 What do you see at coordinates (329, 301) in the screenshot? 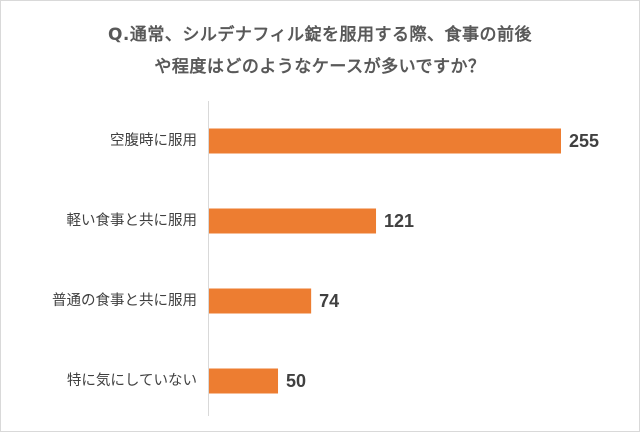
I see `value-label-3: 74` at bounding box center [329, 301].